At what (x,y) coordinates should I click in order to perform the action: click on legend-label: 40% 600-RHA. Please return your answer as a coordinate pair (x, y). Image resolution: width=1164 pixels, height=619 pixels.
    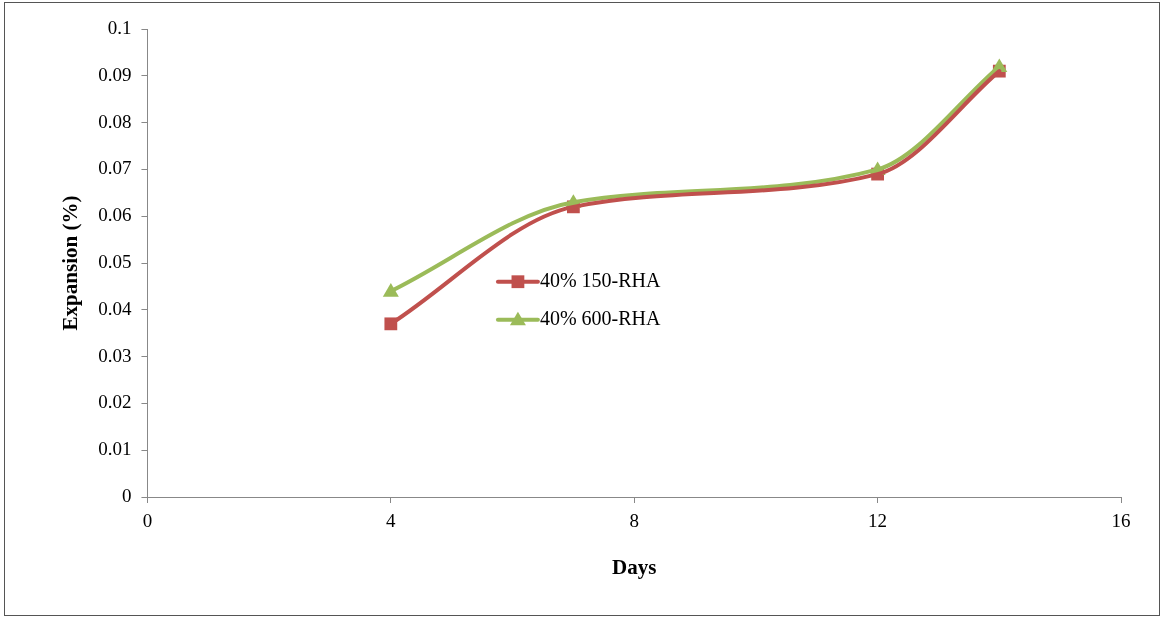
    Looking at the image, I should click on (600, 317).